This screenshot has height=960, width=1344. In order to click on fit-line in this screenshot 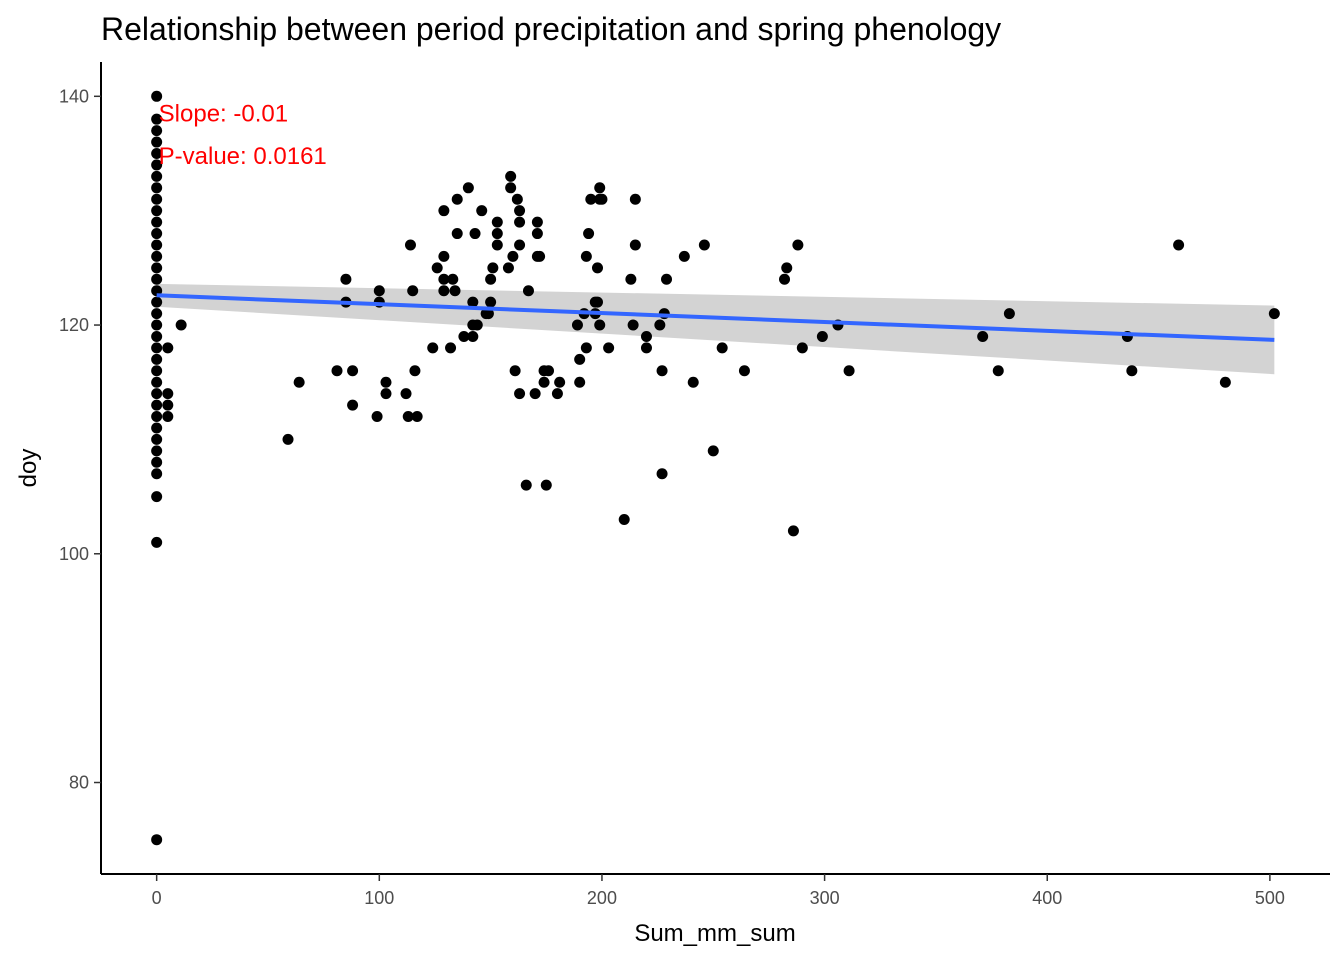, I will do `click(715, 317)`.